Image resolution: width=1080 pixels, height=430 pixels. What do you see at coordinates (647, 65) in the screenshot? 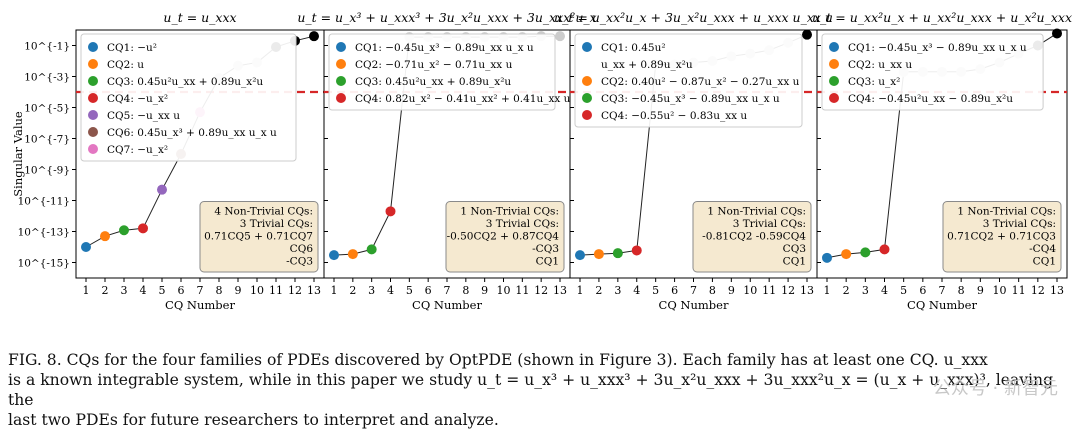
I see `legend-label: u_xx + 0.89u_x²u` at bounding box center [647, 65].